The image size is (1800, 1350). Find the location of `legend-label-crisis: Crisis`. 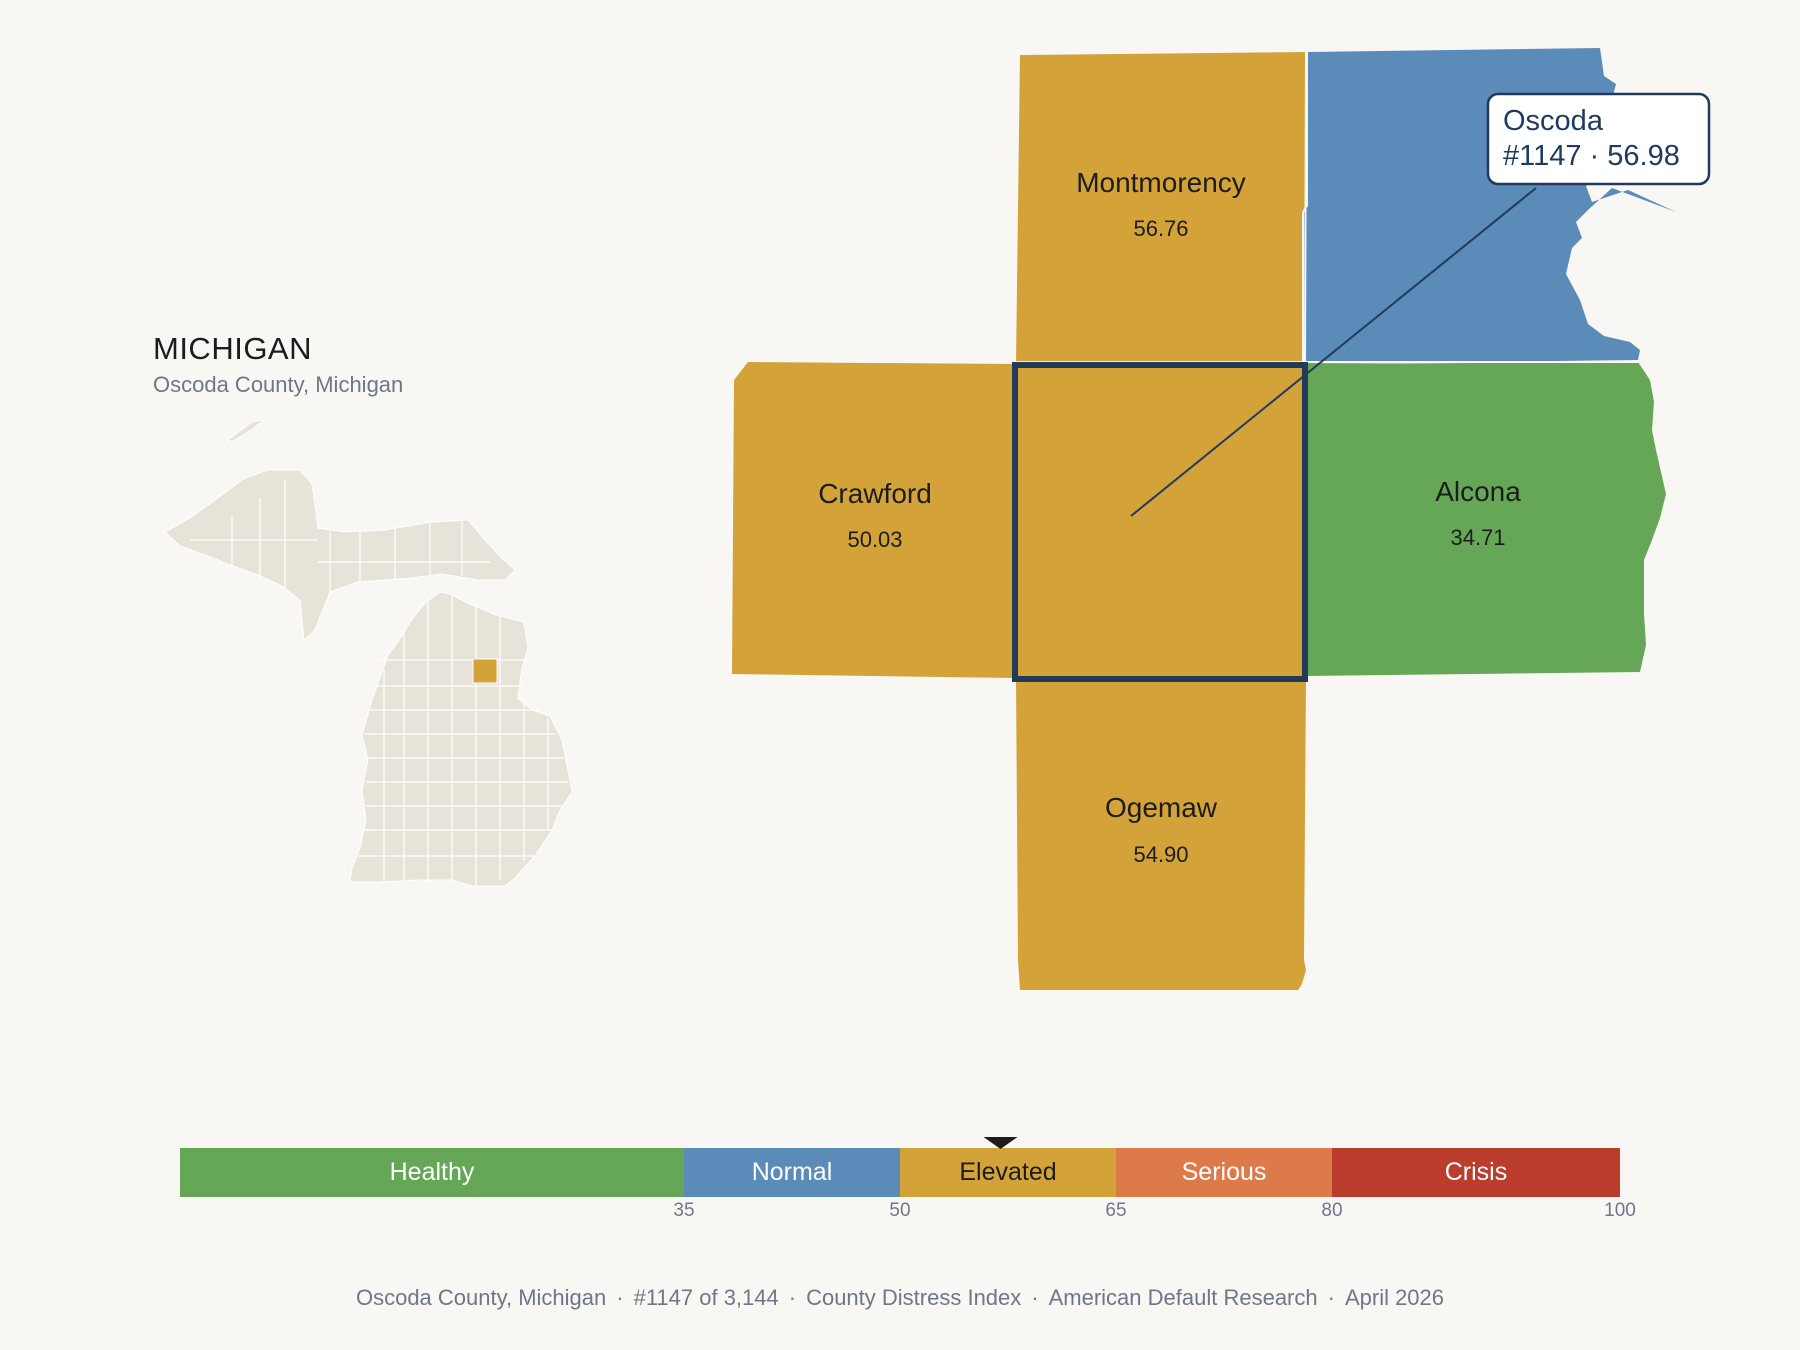

legend-label-crisis: Crisis is located at coordinates (1476, 1172).